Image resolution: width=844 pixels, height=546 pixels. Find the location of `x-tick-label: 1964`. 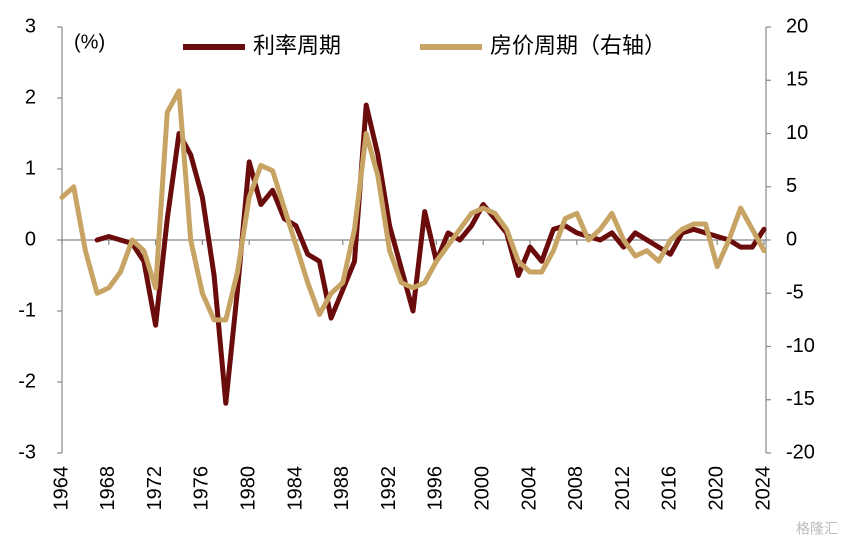

x-tick-label: 1964 is located at coordinates (61, 488).